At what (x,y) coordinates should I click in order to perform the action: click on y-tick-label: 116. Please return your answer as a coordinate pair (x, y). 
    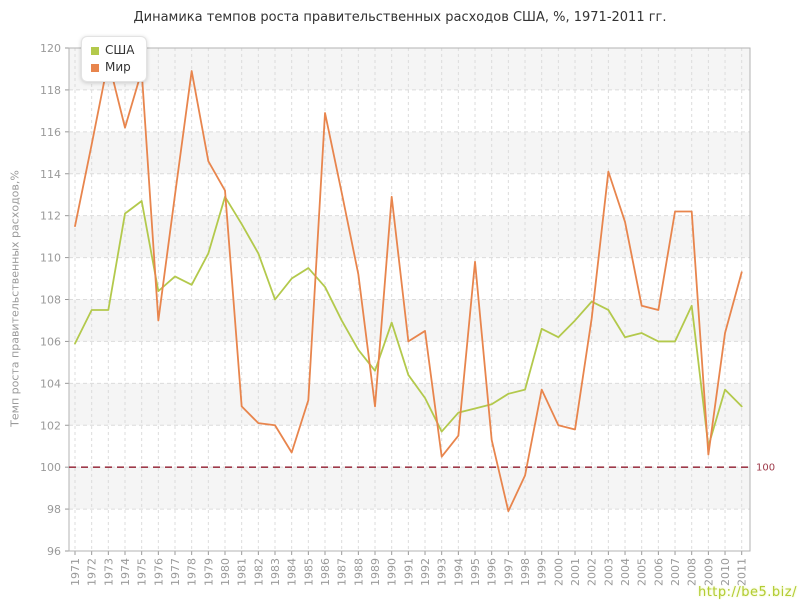
    Looking at the image, I should click on (50, 132).